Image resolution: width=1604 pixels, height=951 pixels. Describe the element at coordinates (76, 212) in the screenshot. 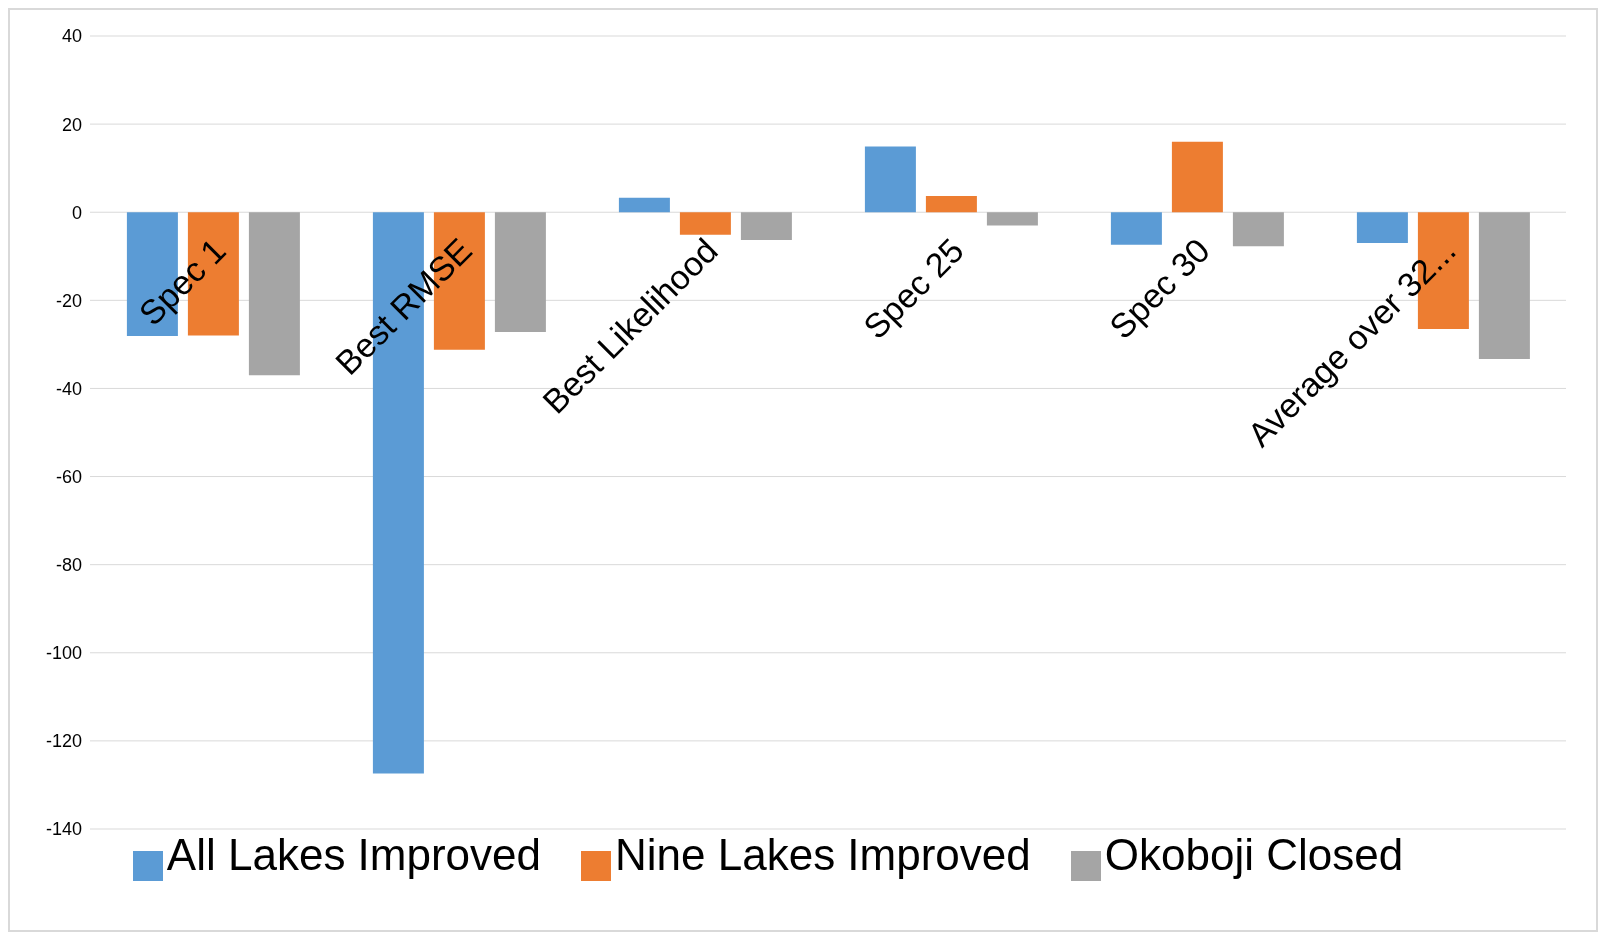

I see `y-tick-label: 0` at that location.